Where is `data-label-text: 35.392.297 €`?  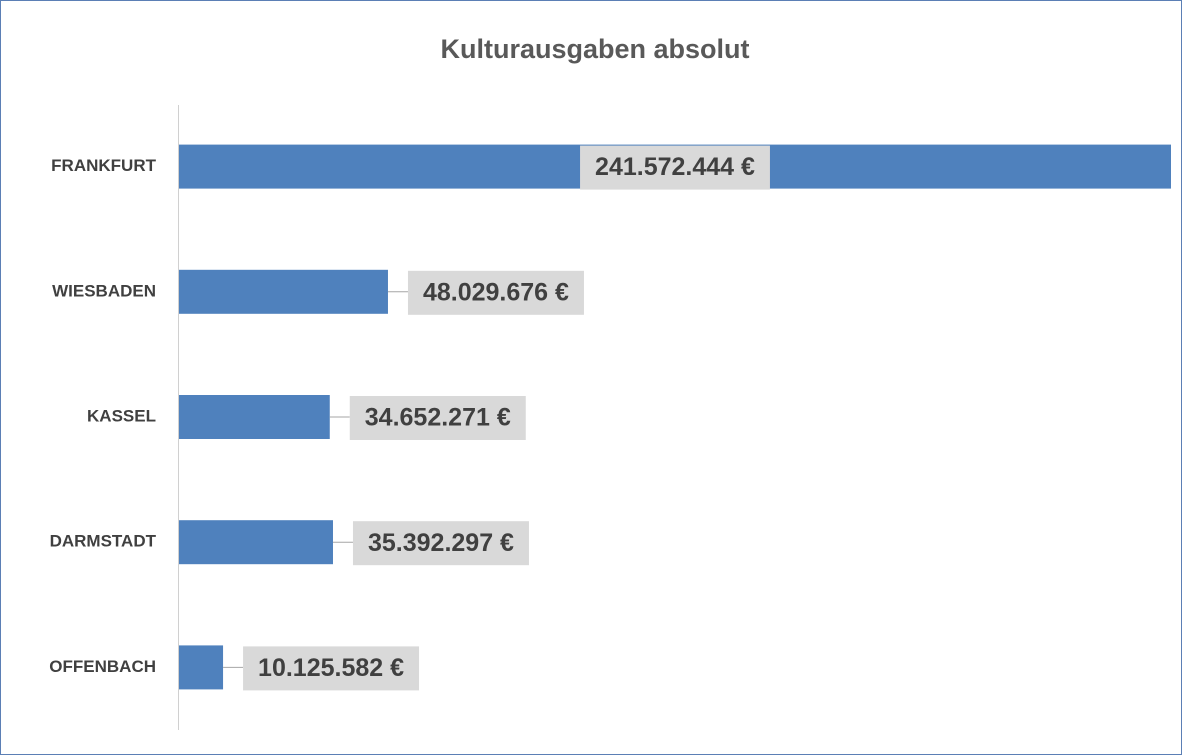 data-label-text: 35.392.297 € is located at coordinates (441, 543).